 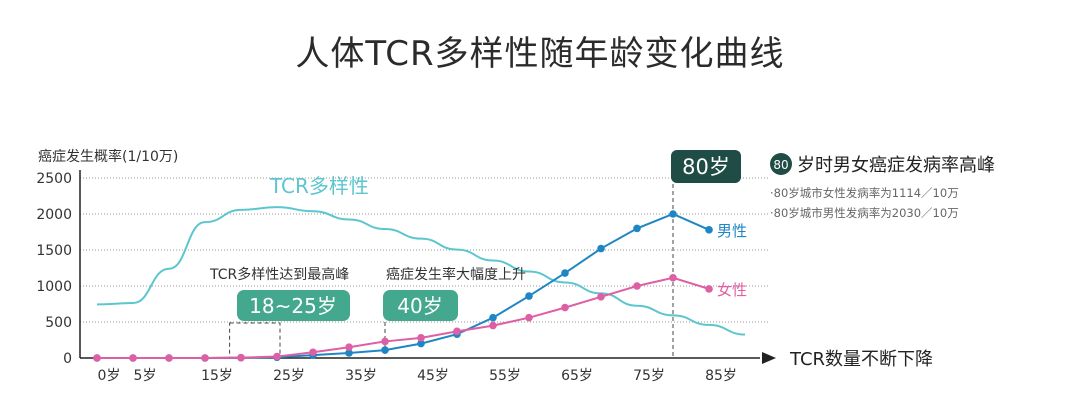 I want to click on tcr-diversity-label: TCR多样性, so click(x=319, y=186).